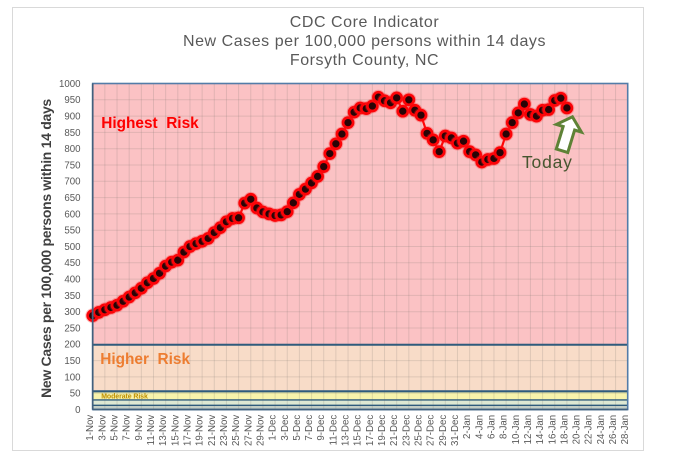 The height and width of the screenshot is (468, 682). What do you see at coordinates (552, 430) in the screenshot?
I see `svg-text: 16-Jan` at bounding box center [552, 430].